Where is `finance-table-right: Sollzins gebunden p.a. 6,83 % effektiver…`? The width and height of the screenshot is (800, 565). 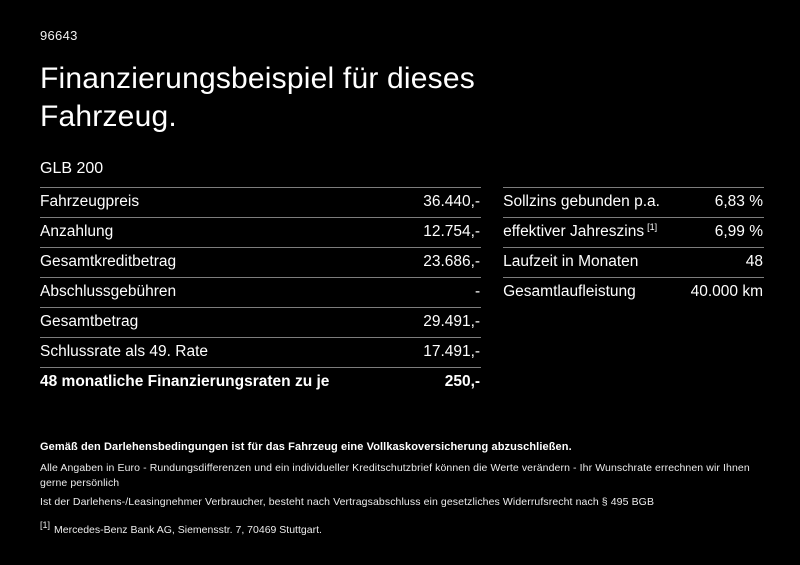
finance-table-right: Sollzins gebunden p.a. 6,83 % effektiver… is located at coordinates (633, 246).